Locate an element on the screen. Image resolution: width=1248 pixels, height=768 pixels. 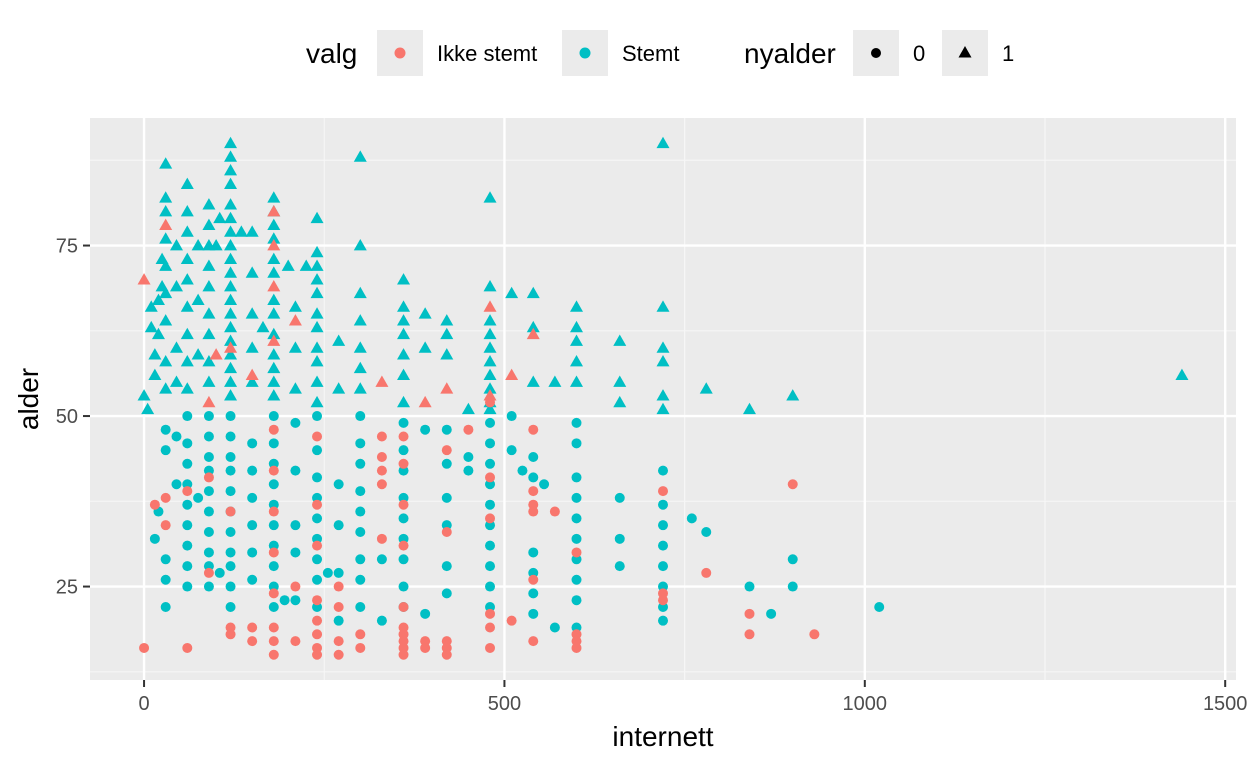
legend-label-0: 0 is located at coordinates (919, 53).